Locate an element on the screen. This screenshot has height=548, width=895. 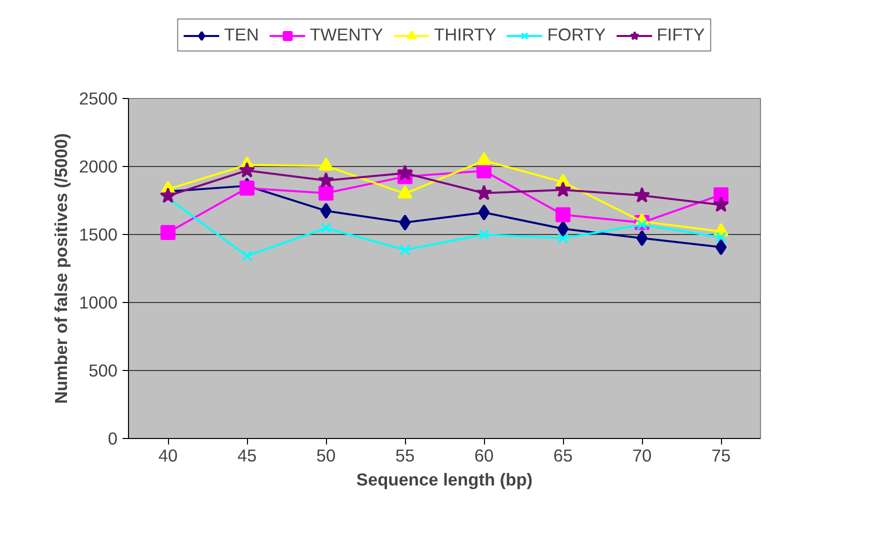
legend-label: THIRTY is located at coordinates (465, 35).